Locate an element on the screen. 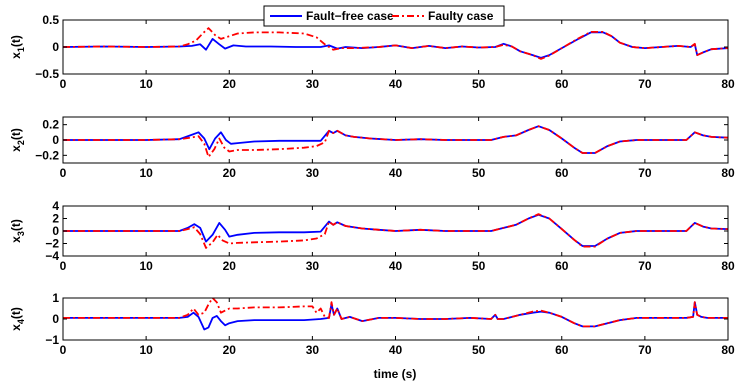 The height and width of the screenshot is (385, 744). series-faulty-x4 is located at coordinates (395, 313).